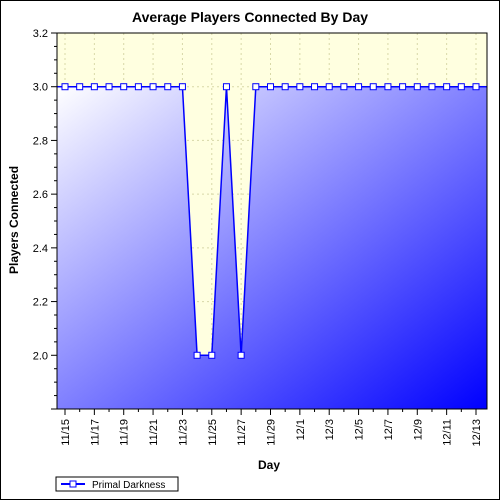 The width and height of the screenshot is (500, 500). I want to click on legend: Primal Darkness, so click(117, 484).